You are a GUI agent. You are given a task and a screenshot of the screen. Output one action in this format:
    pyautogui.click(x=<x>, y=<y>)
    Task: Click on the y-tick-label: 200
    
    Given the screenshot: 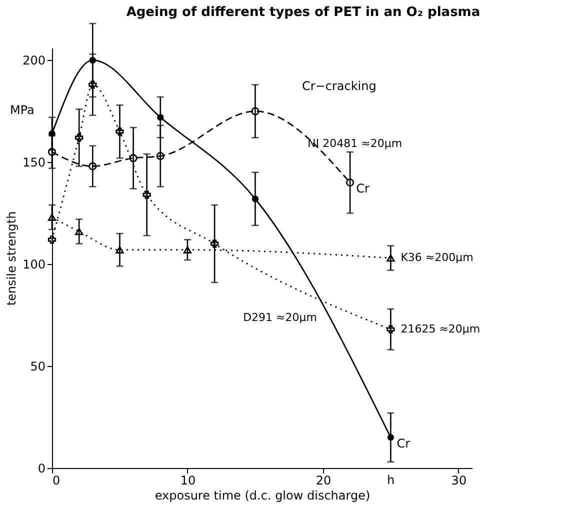 What is the action you would take?
    pyautogui.click(x=34, y=61)
    